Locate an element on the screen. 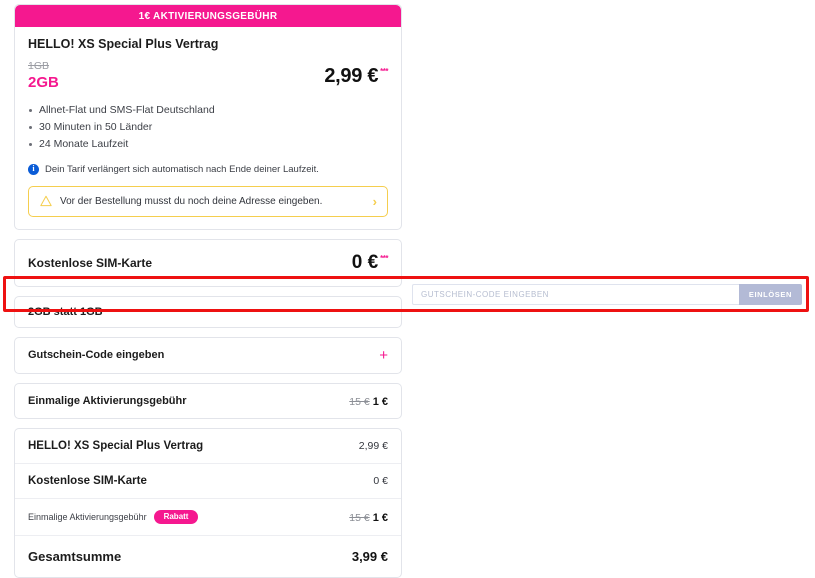  sim-card-price: 0 € *** is located at coordinates (370, 262).